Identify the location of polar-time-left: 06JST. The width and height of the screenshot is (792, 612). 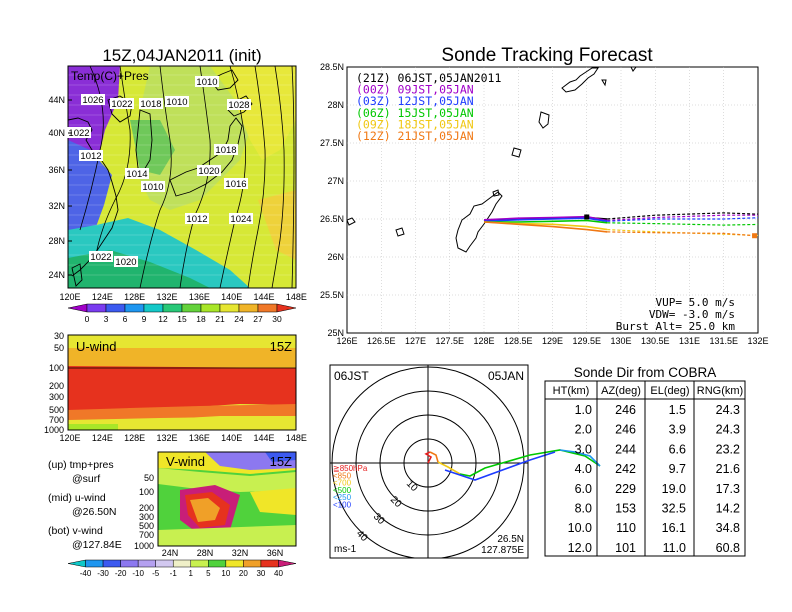
(351, 376).